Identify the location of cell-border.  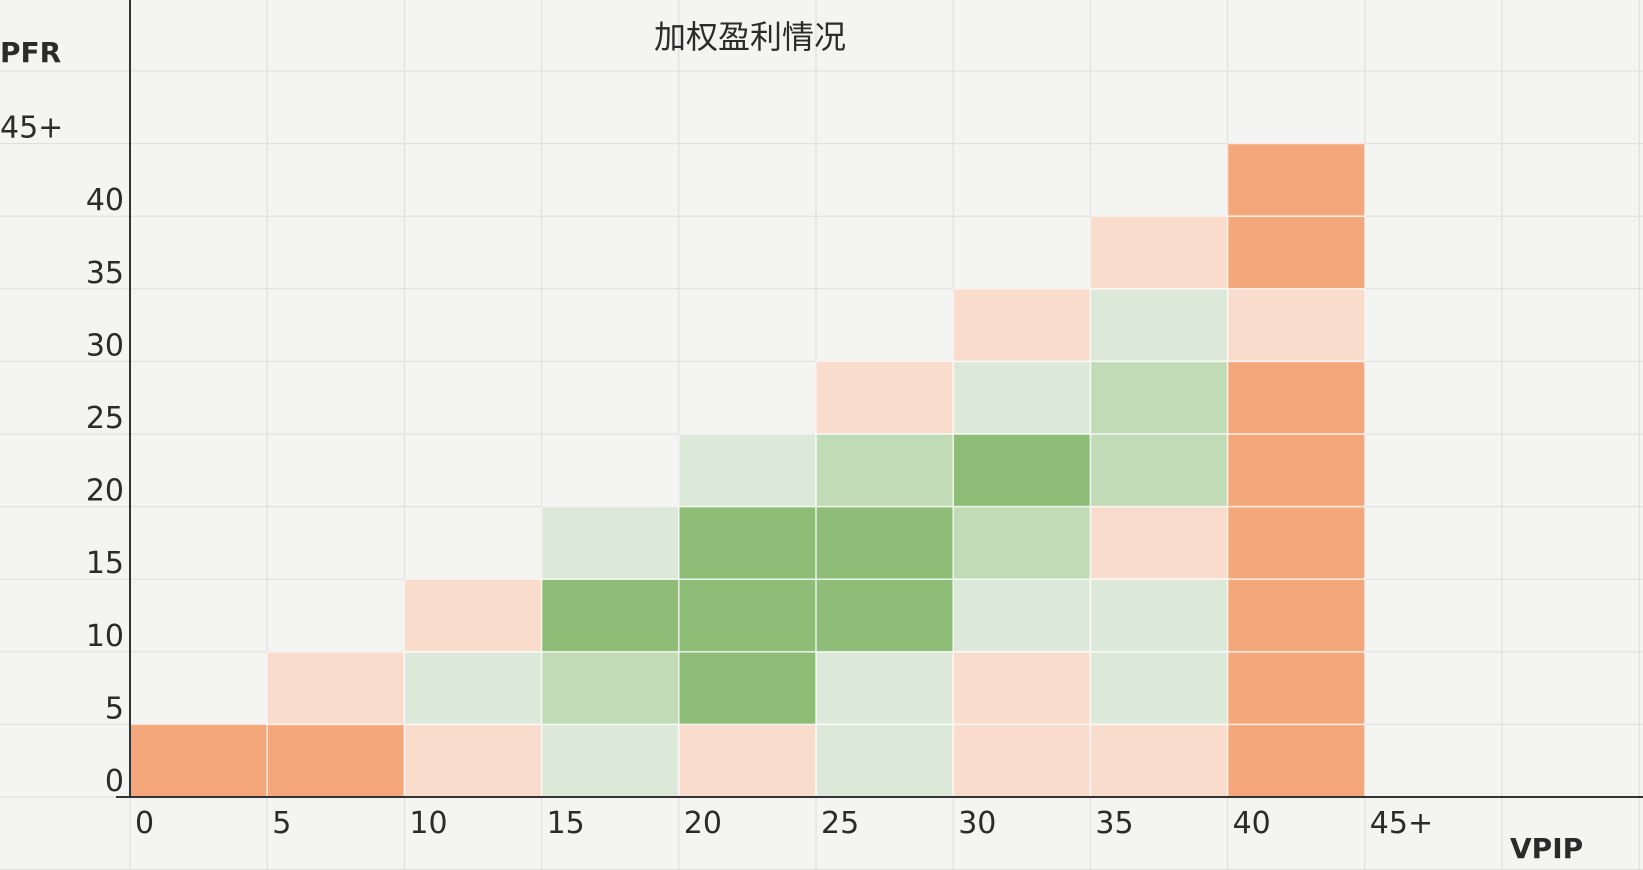
(1296, 179).